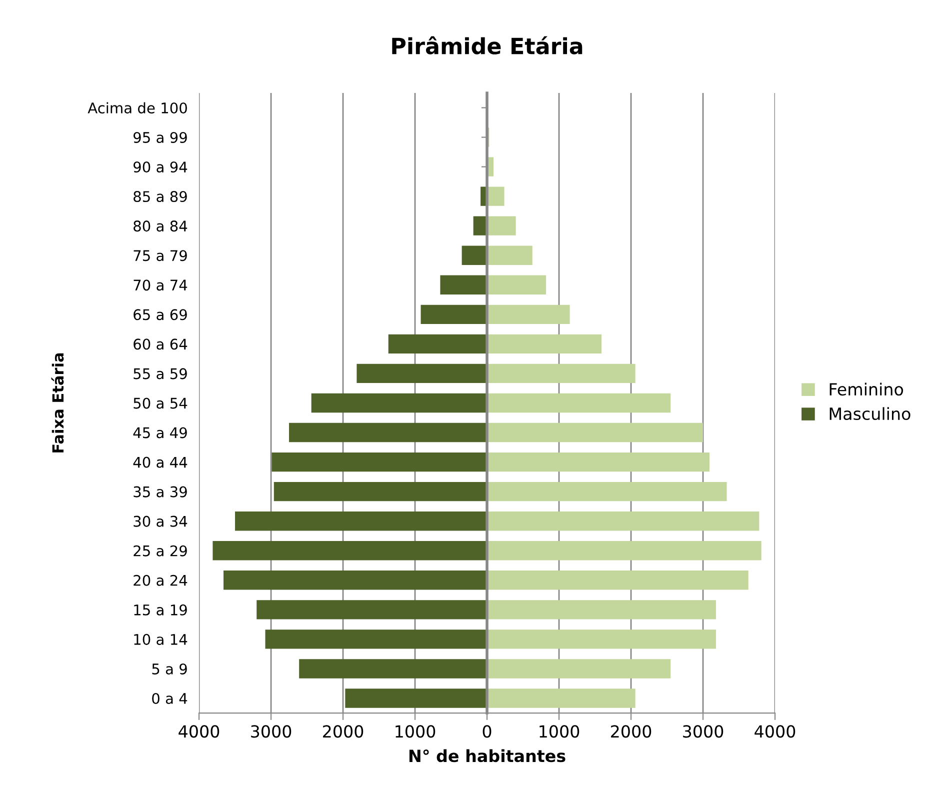 The height and width of the screenshot is (798, 941). Describe the element at coordinates (160, 462) in the screenshot. I see `y-tick-label: 40 a 44` at that location.